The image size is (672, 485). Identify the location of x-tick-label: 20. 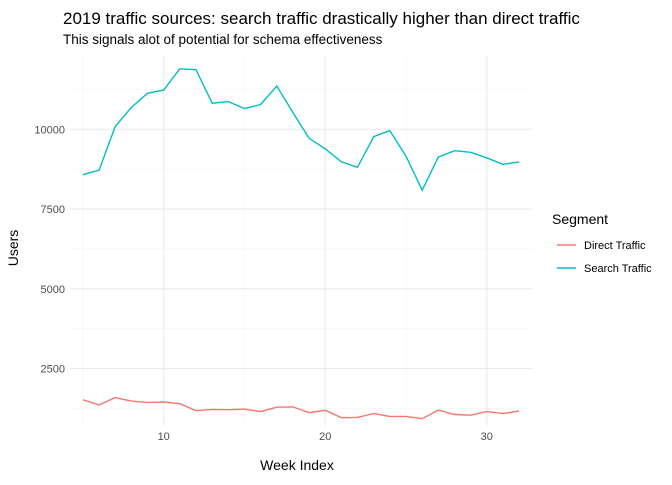
(325, 437).